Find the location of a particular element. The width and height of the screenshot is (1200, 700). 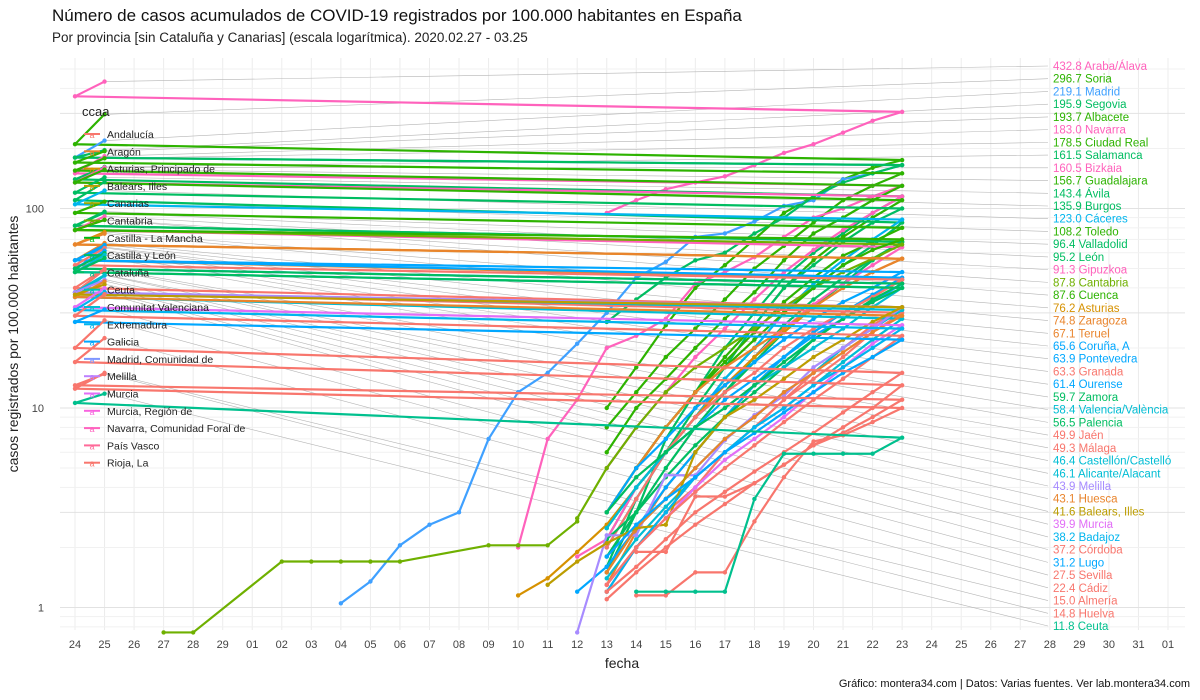

x-tick-label: 09 is located at coordinates (488, 645).